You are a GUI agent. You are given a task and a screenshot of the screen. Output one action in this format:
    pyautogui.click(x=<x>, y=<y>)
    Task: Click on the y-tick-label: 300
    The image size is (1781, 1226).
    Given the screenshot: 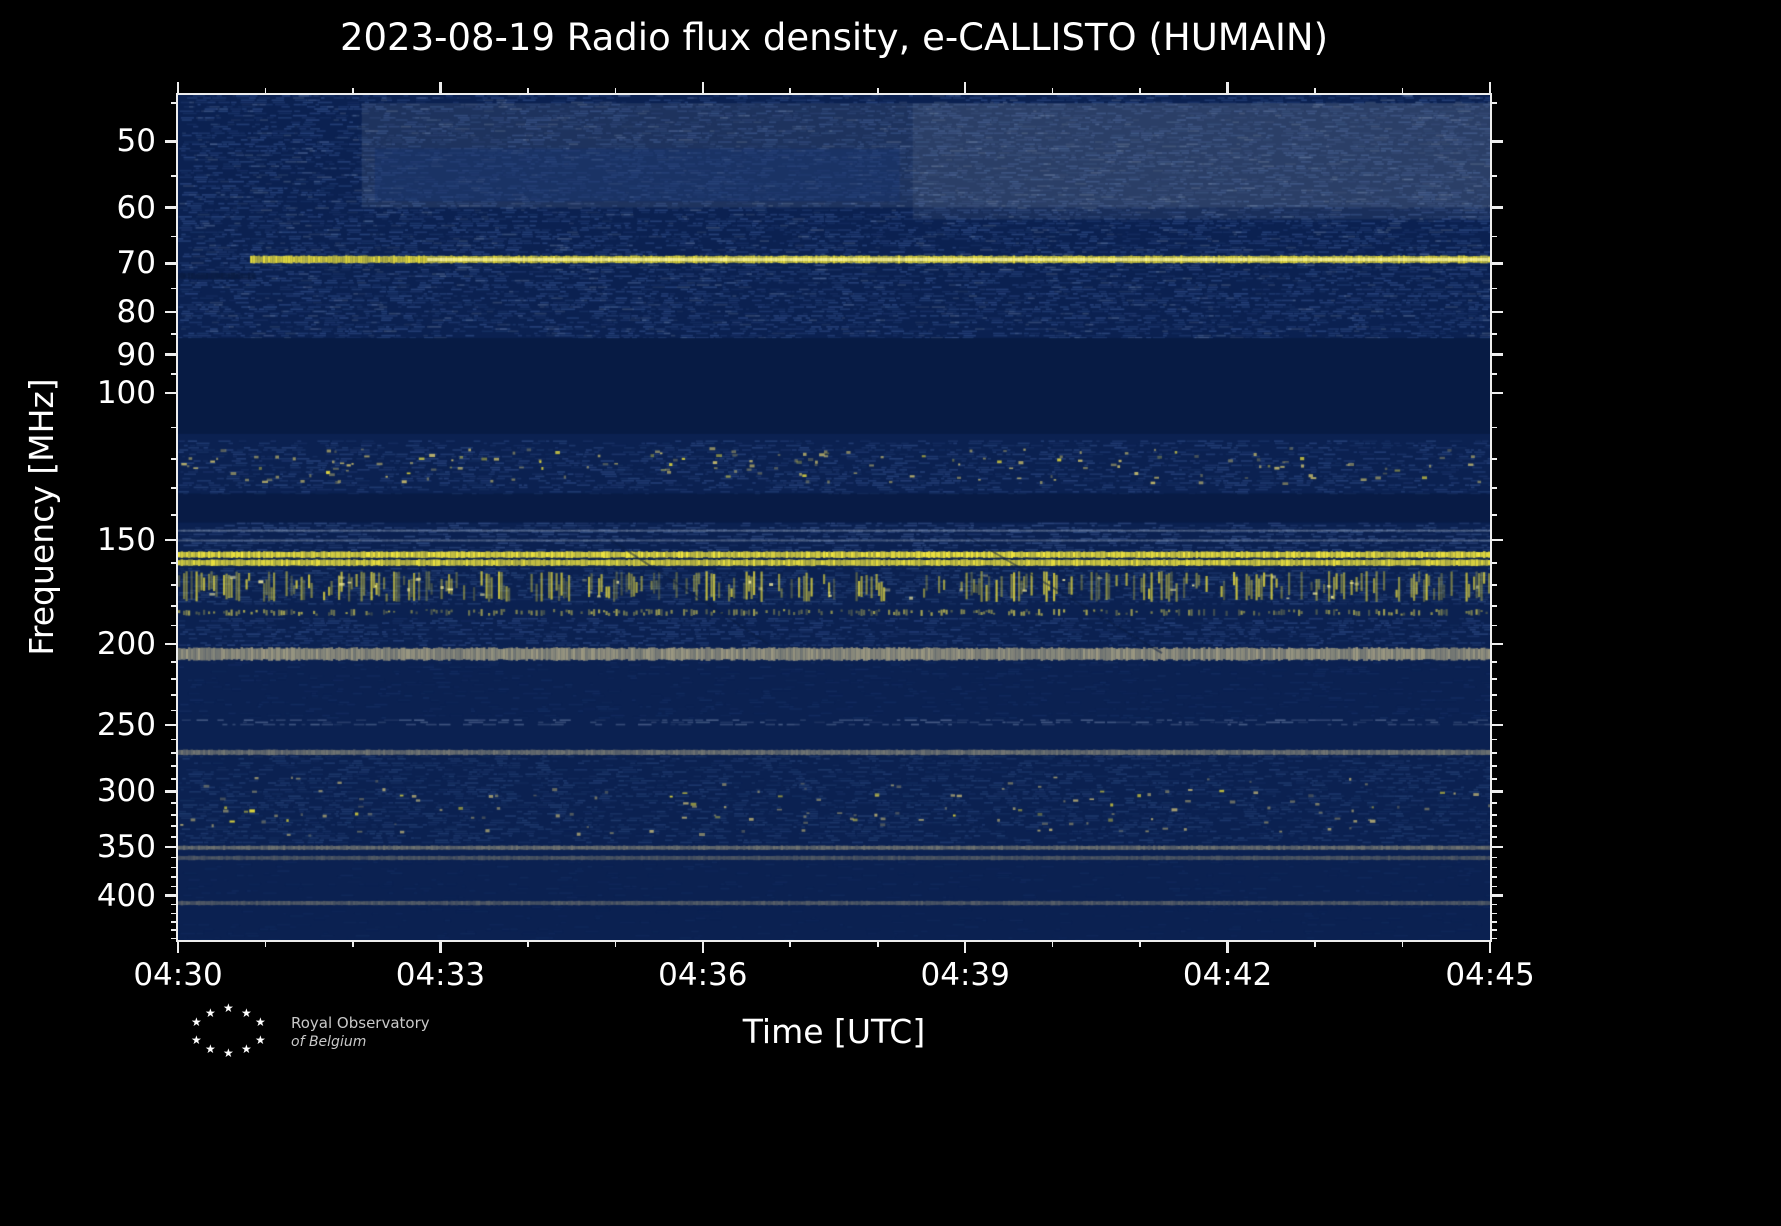 What is the action you would take?
    pyautogui.click(x=126, y=791)
    